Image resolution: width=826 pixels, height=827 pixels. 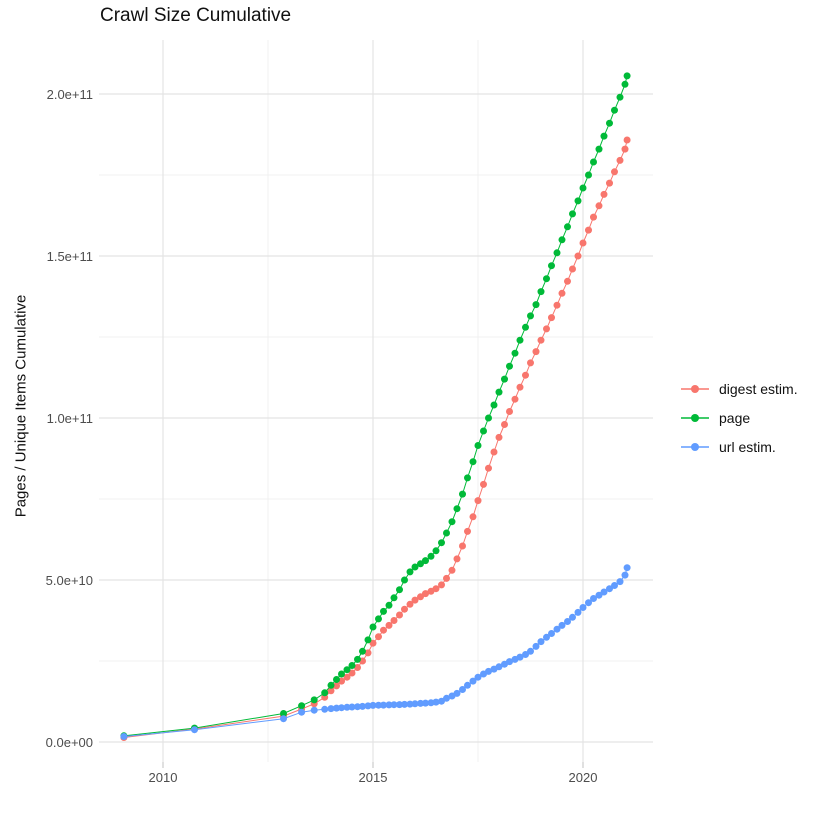 I want to click on x-tick-label-2015: 2015, so click(x=373, y=777).